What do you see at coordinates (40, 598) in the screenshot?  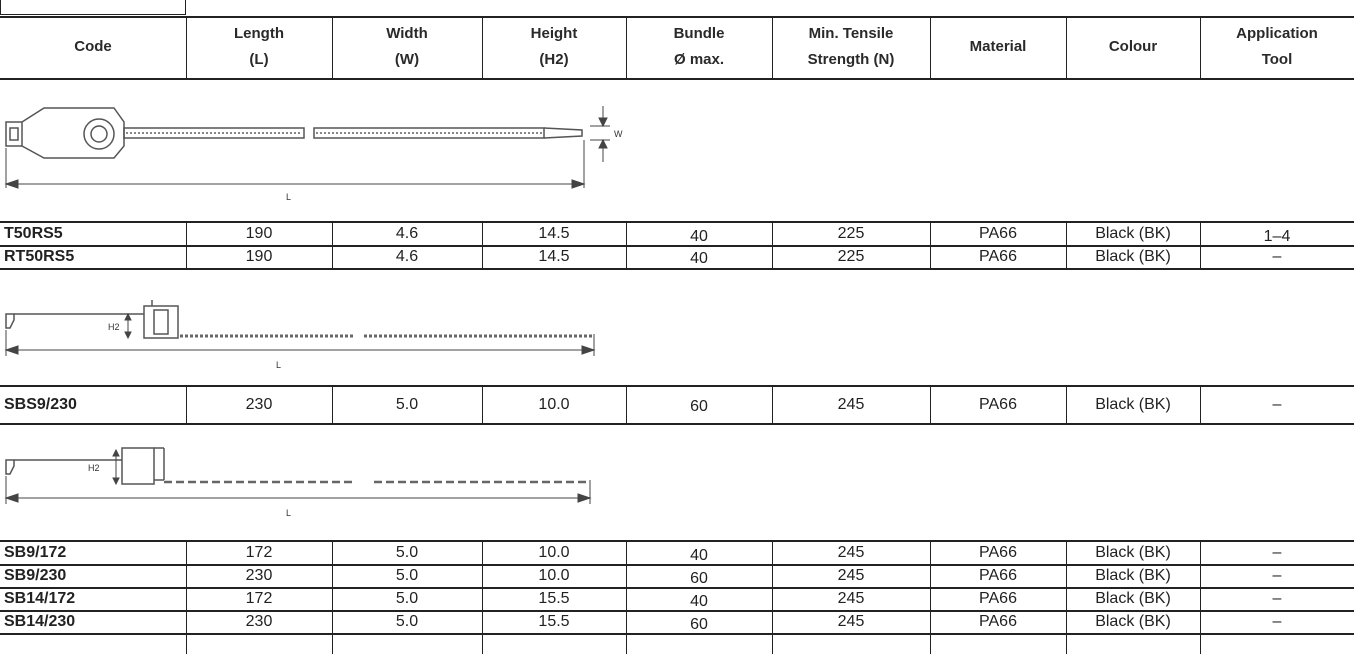 I see `cell-code: SB14/172` at bounding box center [40, 598].